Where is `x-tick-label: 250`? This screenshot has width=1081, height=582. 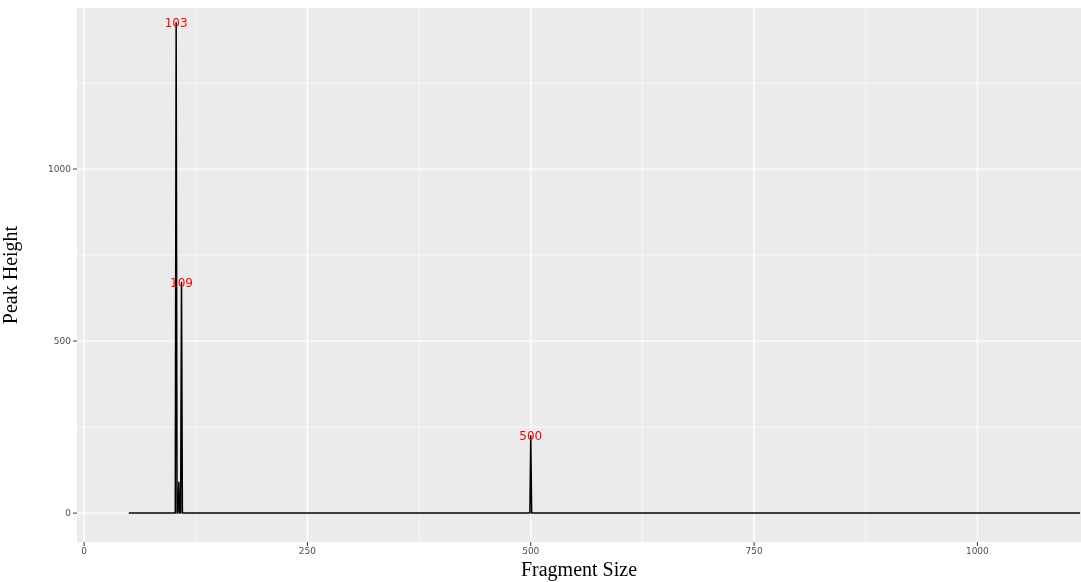 x-tick-label: 250 is located at coordinates (307, 551).